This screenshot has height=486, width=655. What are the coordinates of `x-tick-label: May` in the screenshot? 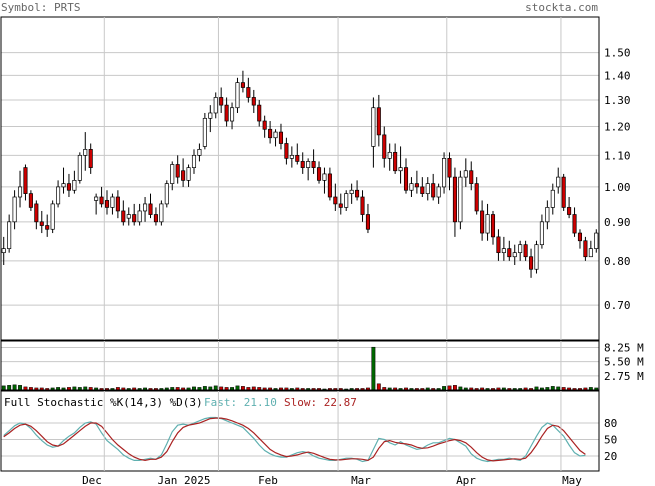 It's located at (572, 480).